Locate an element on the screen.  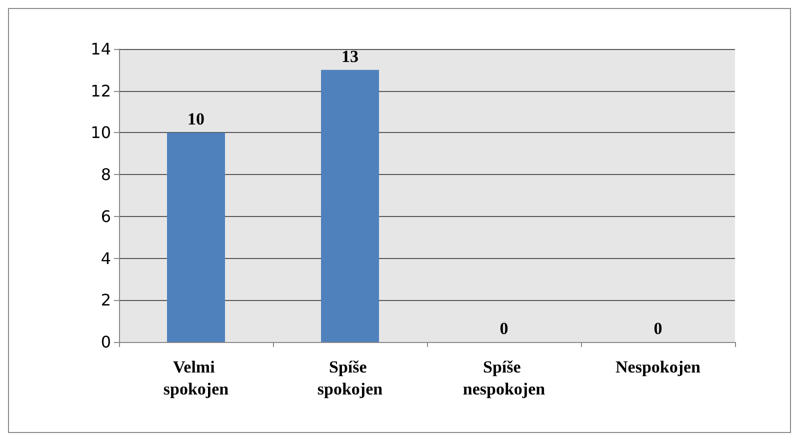
x-tick-label: Nespokojen is located at coordinates (658, 367).